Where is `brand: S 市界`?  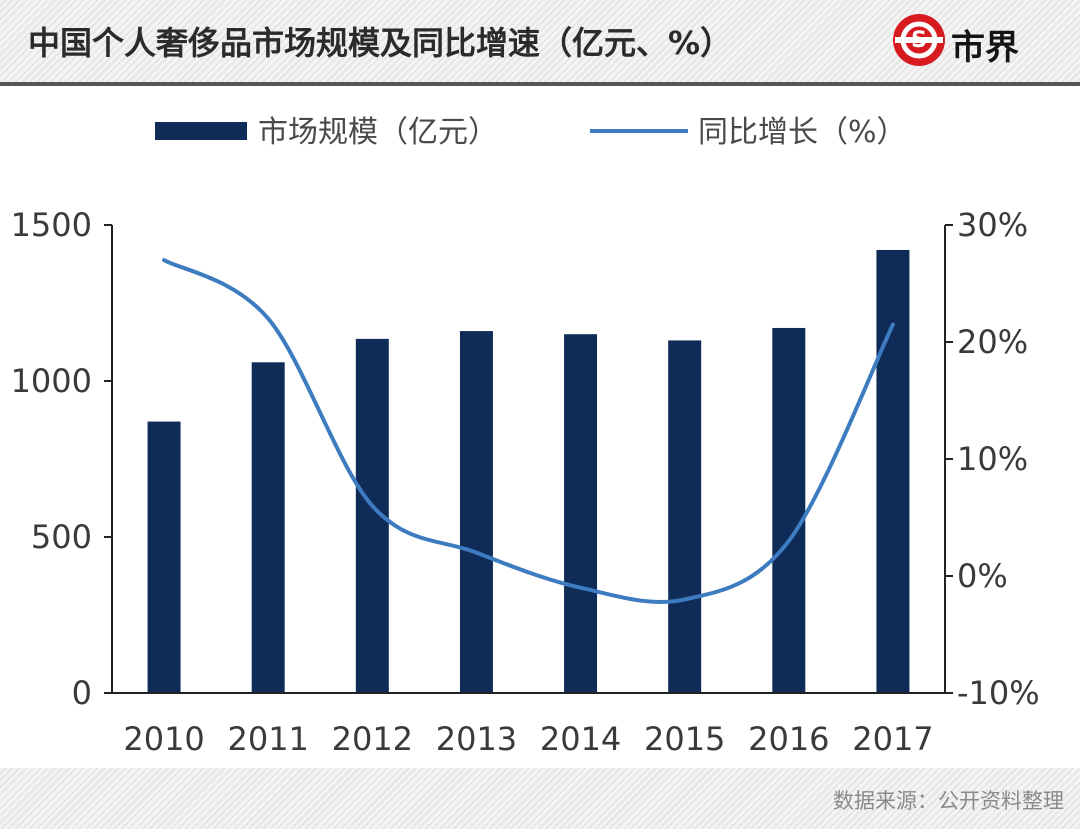 brand: S 市界 is located at coordinates (978, 42).